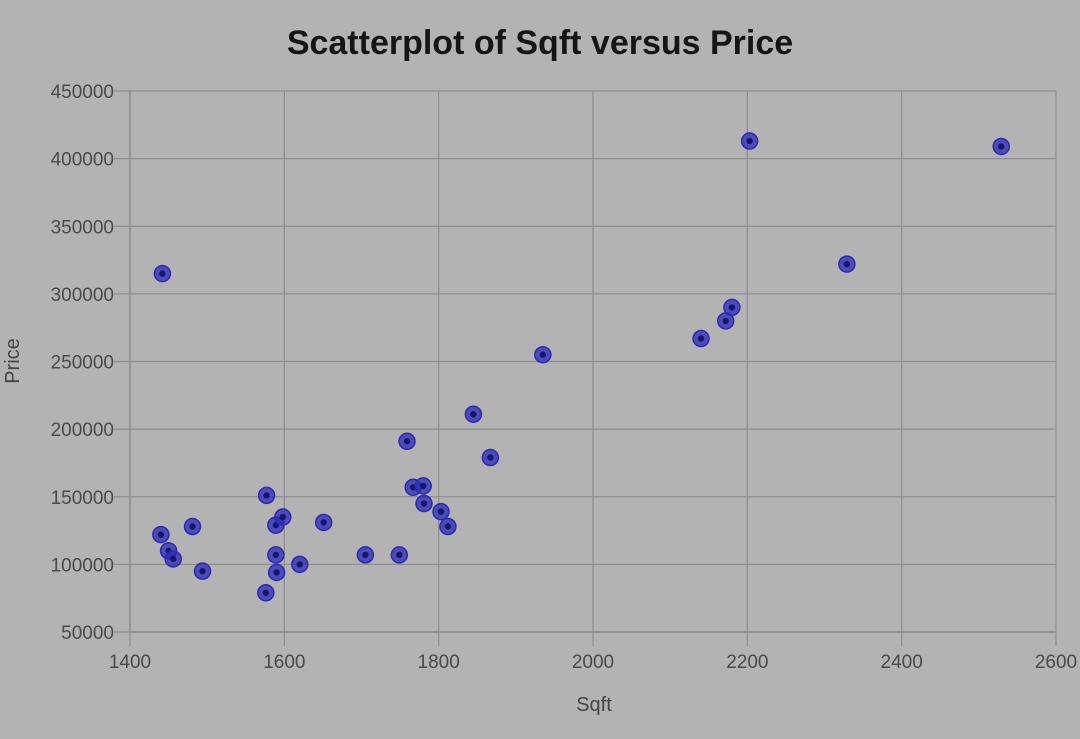  Describe the element at coordinates (82, 295) in the screenshot. I see `y-tick-label: 300000` at that location.